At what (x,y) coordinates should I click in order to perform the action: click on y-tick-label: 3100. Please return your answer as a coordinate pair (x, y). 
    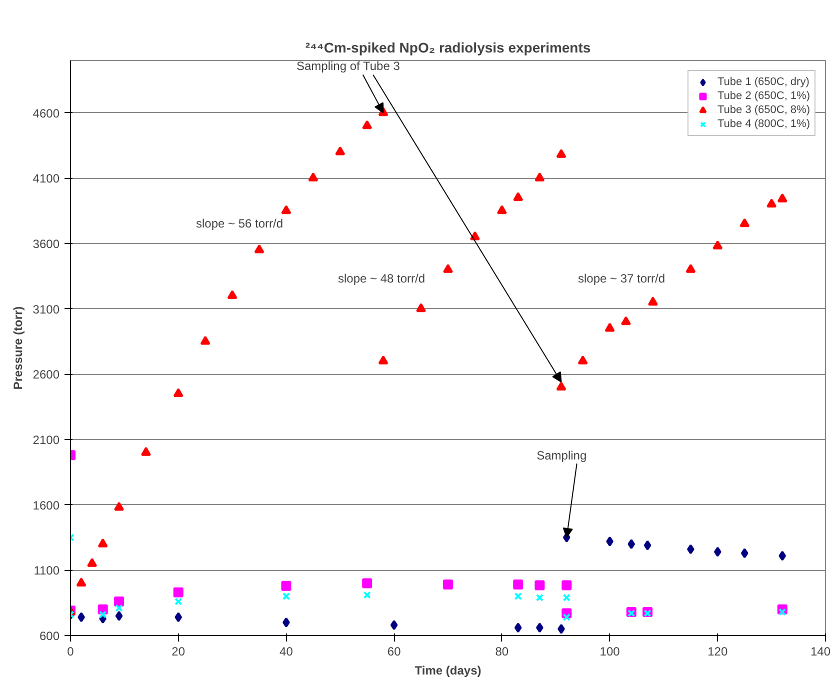
    Looking at the image, I should click on (46, 309).